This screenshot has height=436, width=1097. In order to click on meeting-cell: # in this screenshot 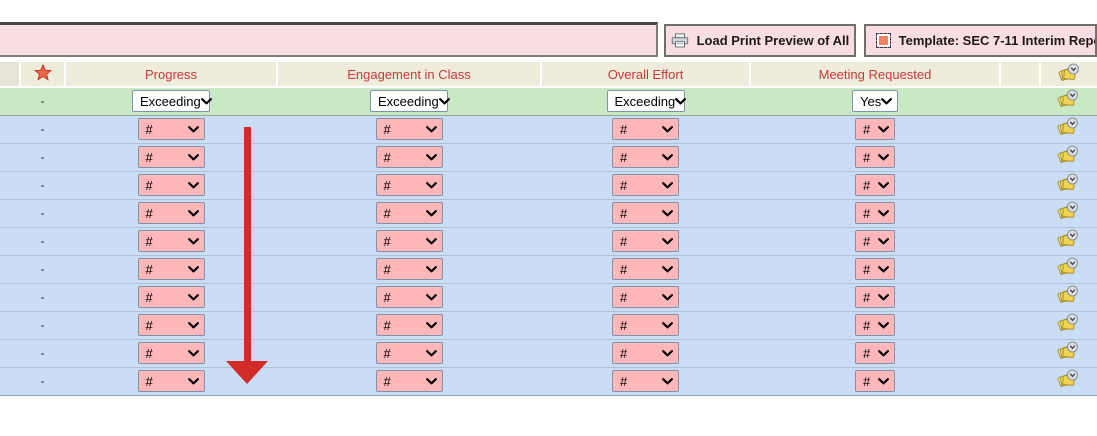, I will do `click(875, 185)`.